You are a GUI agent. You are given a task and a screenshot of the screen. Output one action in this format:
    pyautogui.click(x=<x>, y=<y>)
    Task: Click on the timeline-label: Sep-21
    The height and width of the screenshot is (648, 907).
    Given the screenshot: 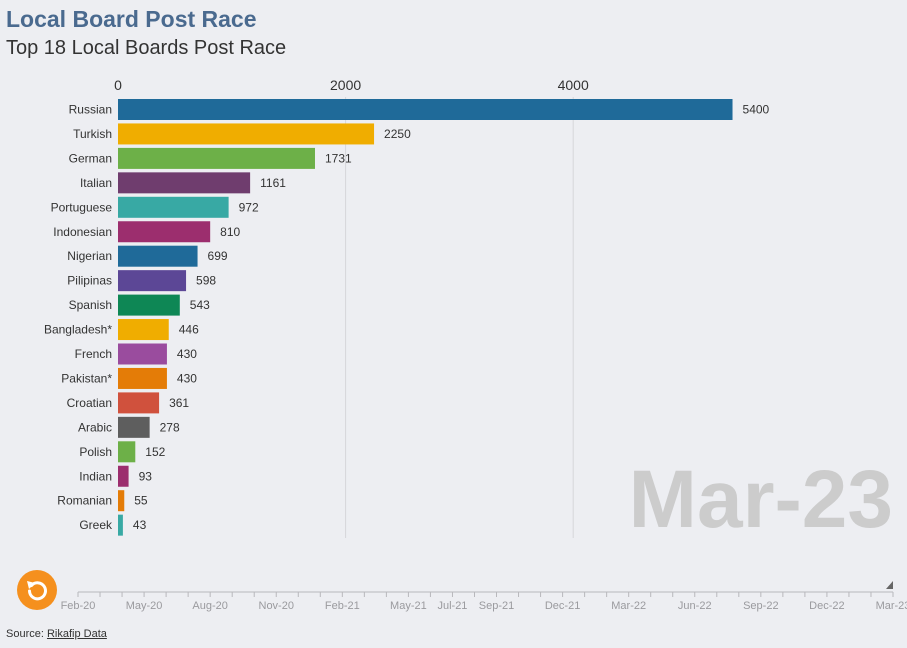 What is the action you would take?
    pyautogui.click(x=496, y=606)
    